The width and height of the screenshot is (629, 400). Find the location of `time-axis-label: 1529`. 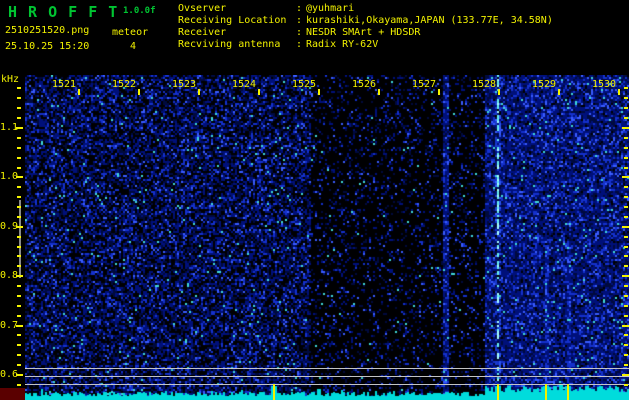

time-axis-label: 1529 is located at coordinates (544, 84).